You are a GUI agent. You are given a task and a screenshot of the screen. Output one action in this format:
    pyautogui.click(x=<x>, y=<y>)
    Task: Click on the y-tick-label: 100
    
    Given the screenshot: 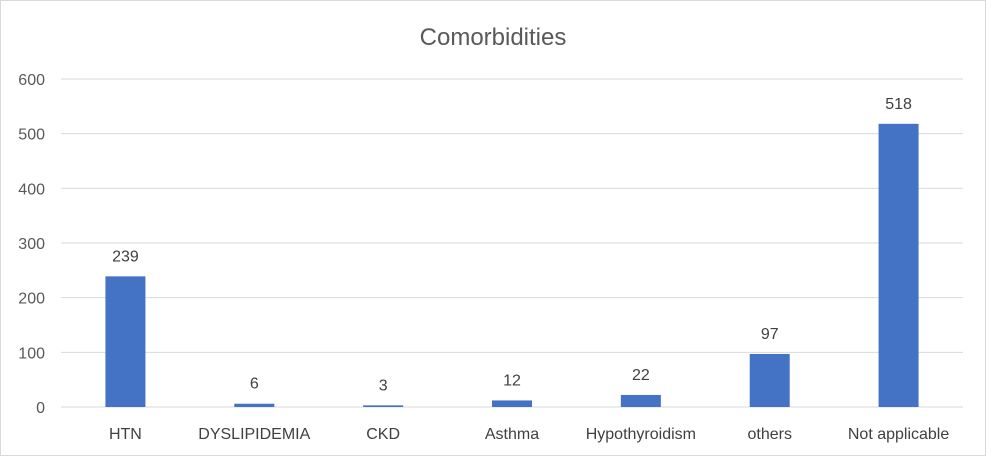 What is the action you would take?
    pyautogui.click(x=31, y=353)
    